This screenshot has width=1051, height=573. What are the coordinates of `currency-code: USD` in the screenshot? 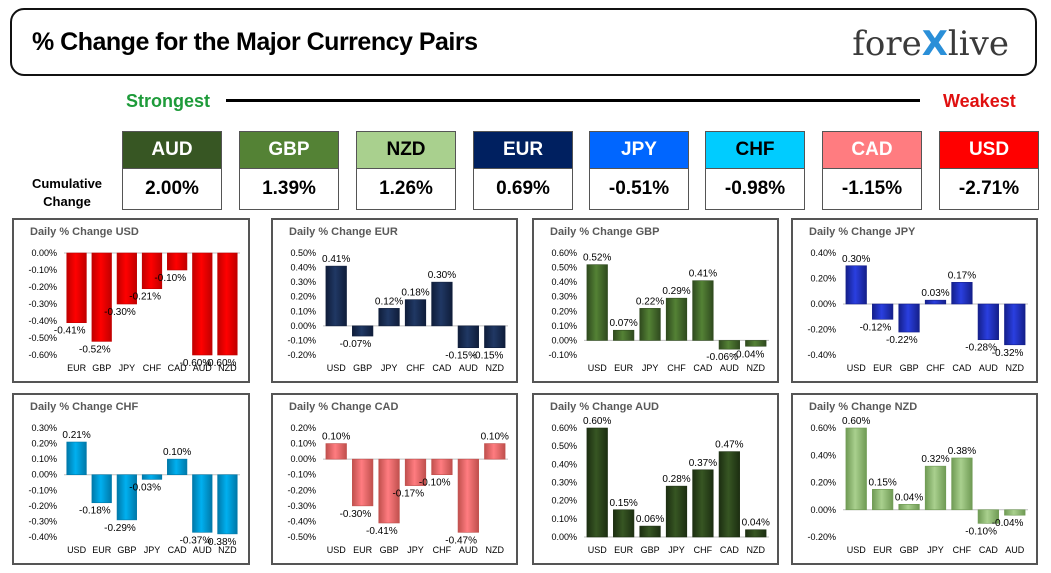 It's located at (989, 150).